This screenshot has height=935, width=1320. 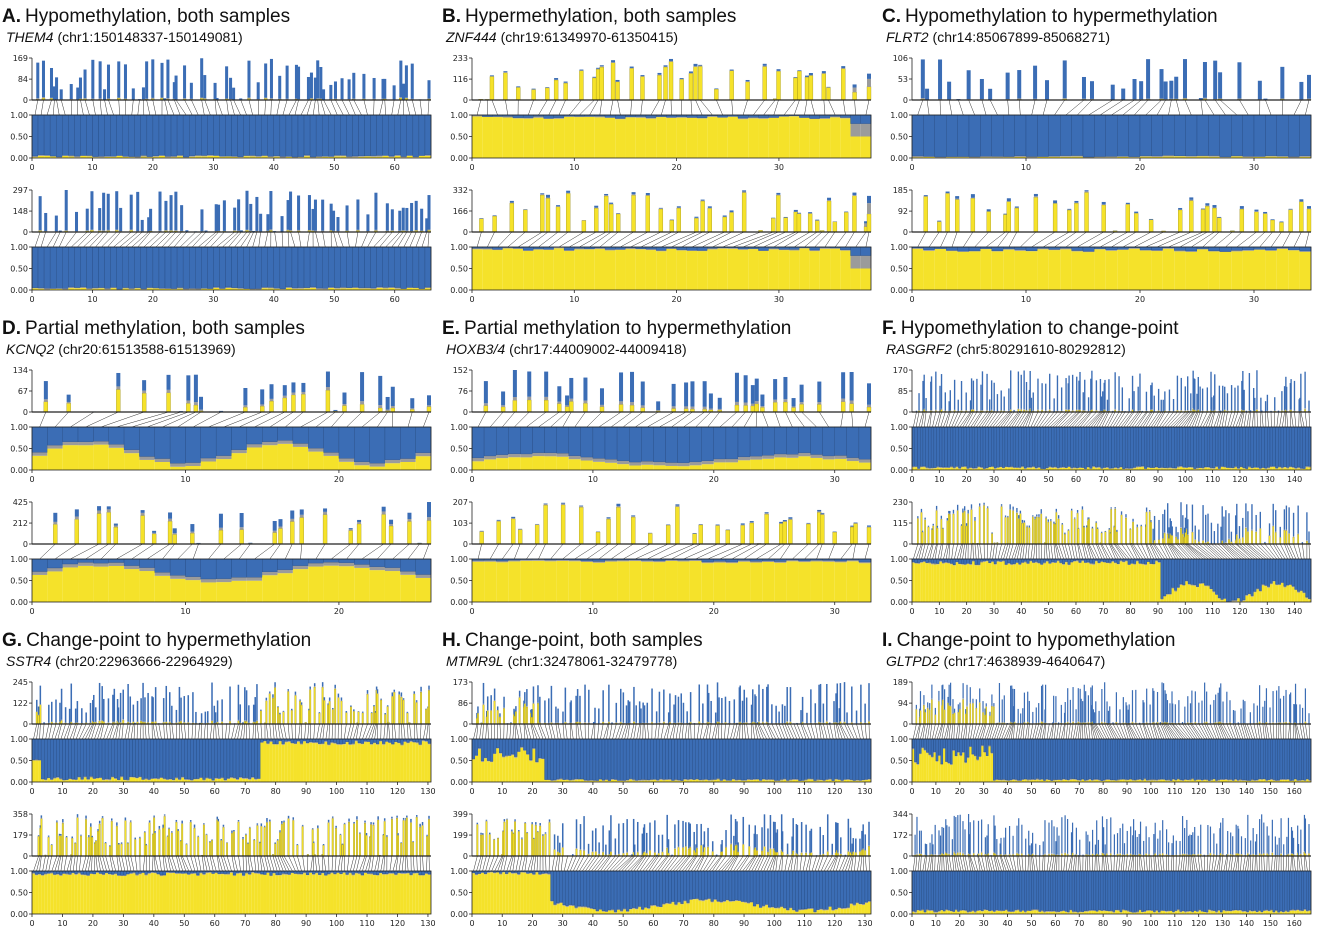 What do you see at coordinates (960, 923) in the screenshot?
I see `x-tick-label: 20` at bounding box center [960, 923].